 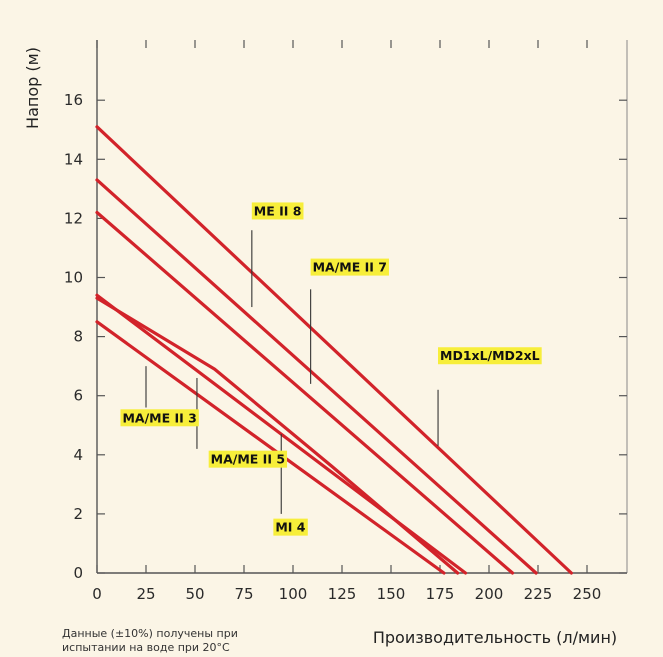 I want to click on series-label-text: ME II 8, so click(x=278, y=210).